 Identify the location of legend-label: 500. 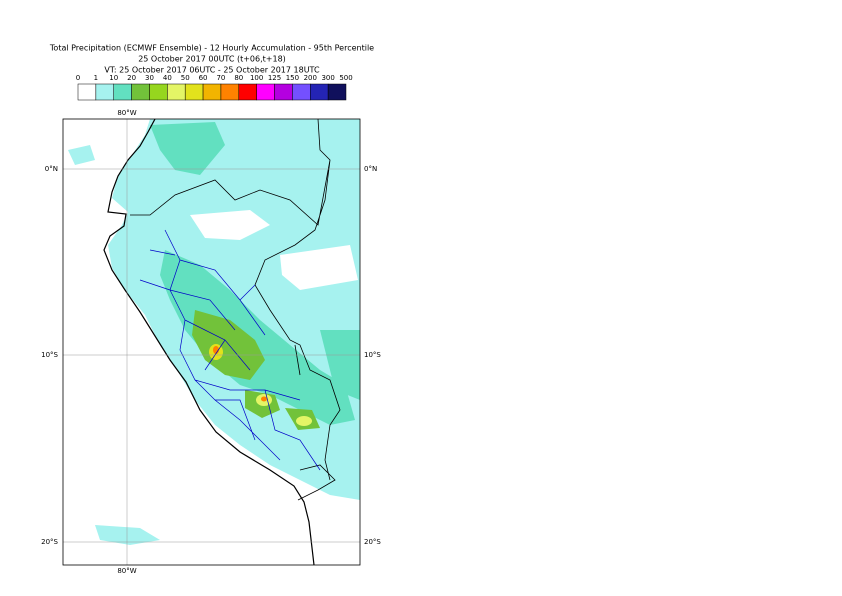
(345, 78).